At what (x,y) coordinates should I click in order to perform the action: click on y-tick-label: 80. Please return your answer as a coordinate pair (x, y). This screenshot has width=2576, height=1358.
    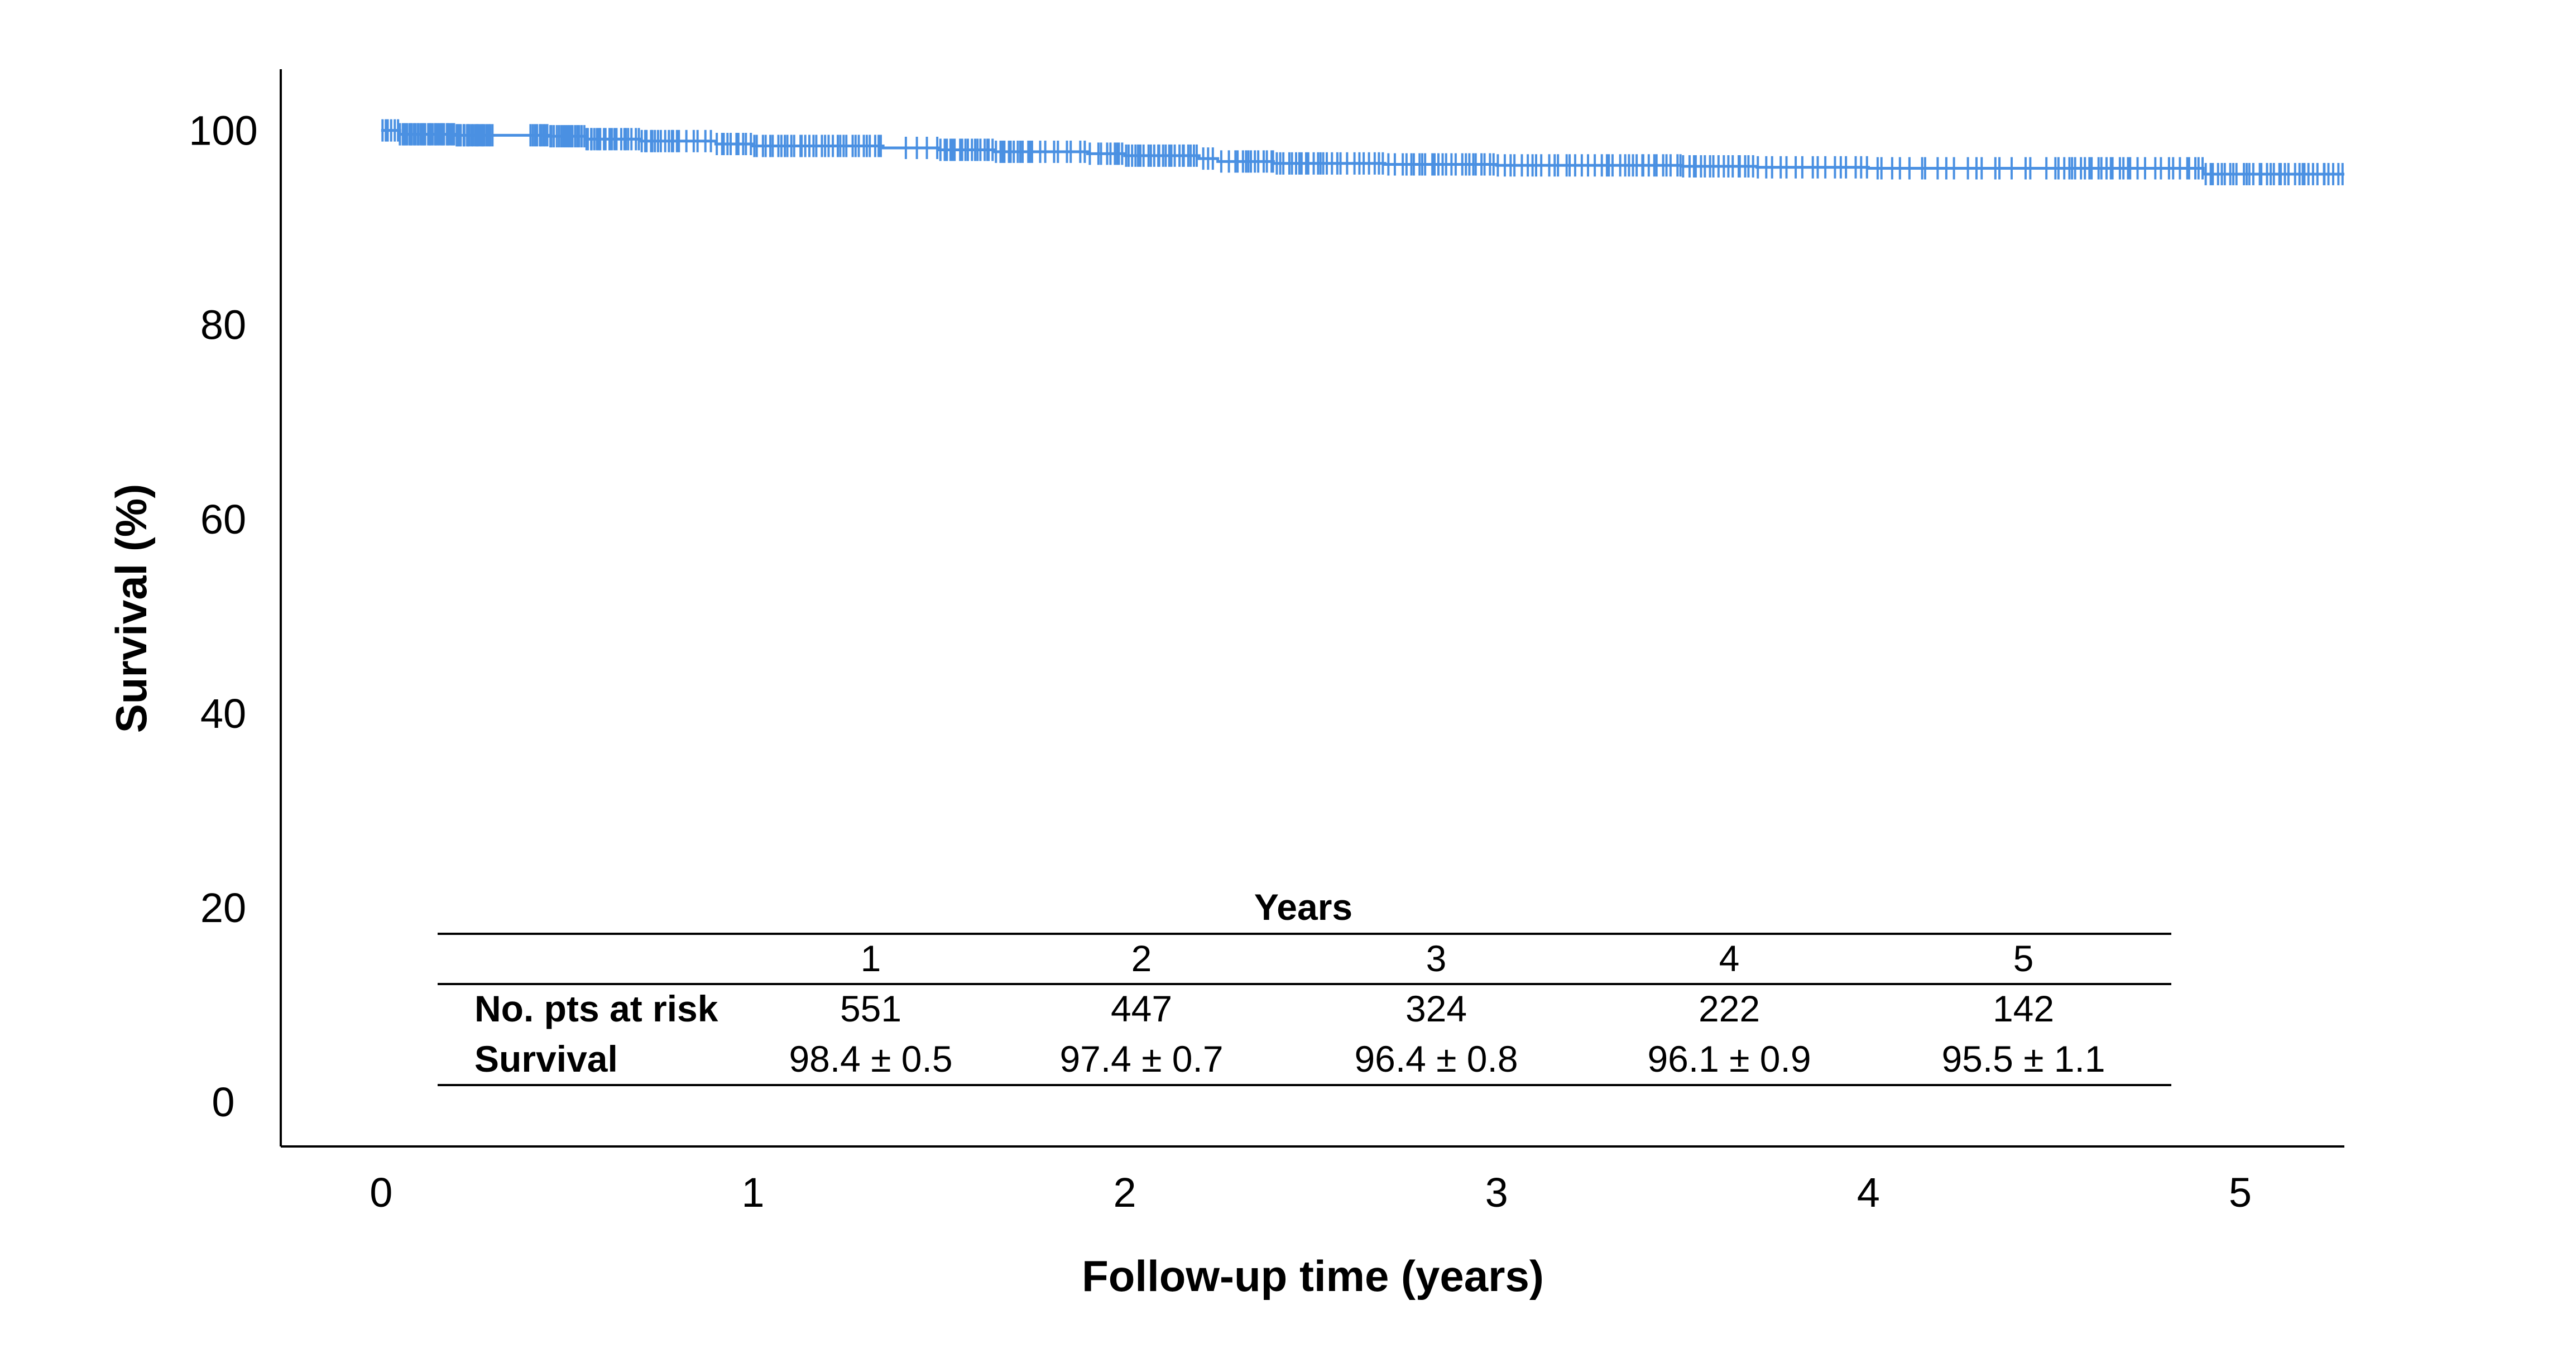
    Looking at the image, I should click on (223, 325).